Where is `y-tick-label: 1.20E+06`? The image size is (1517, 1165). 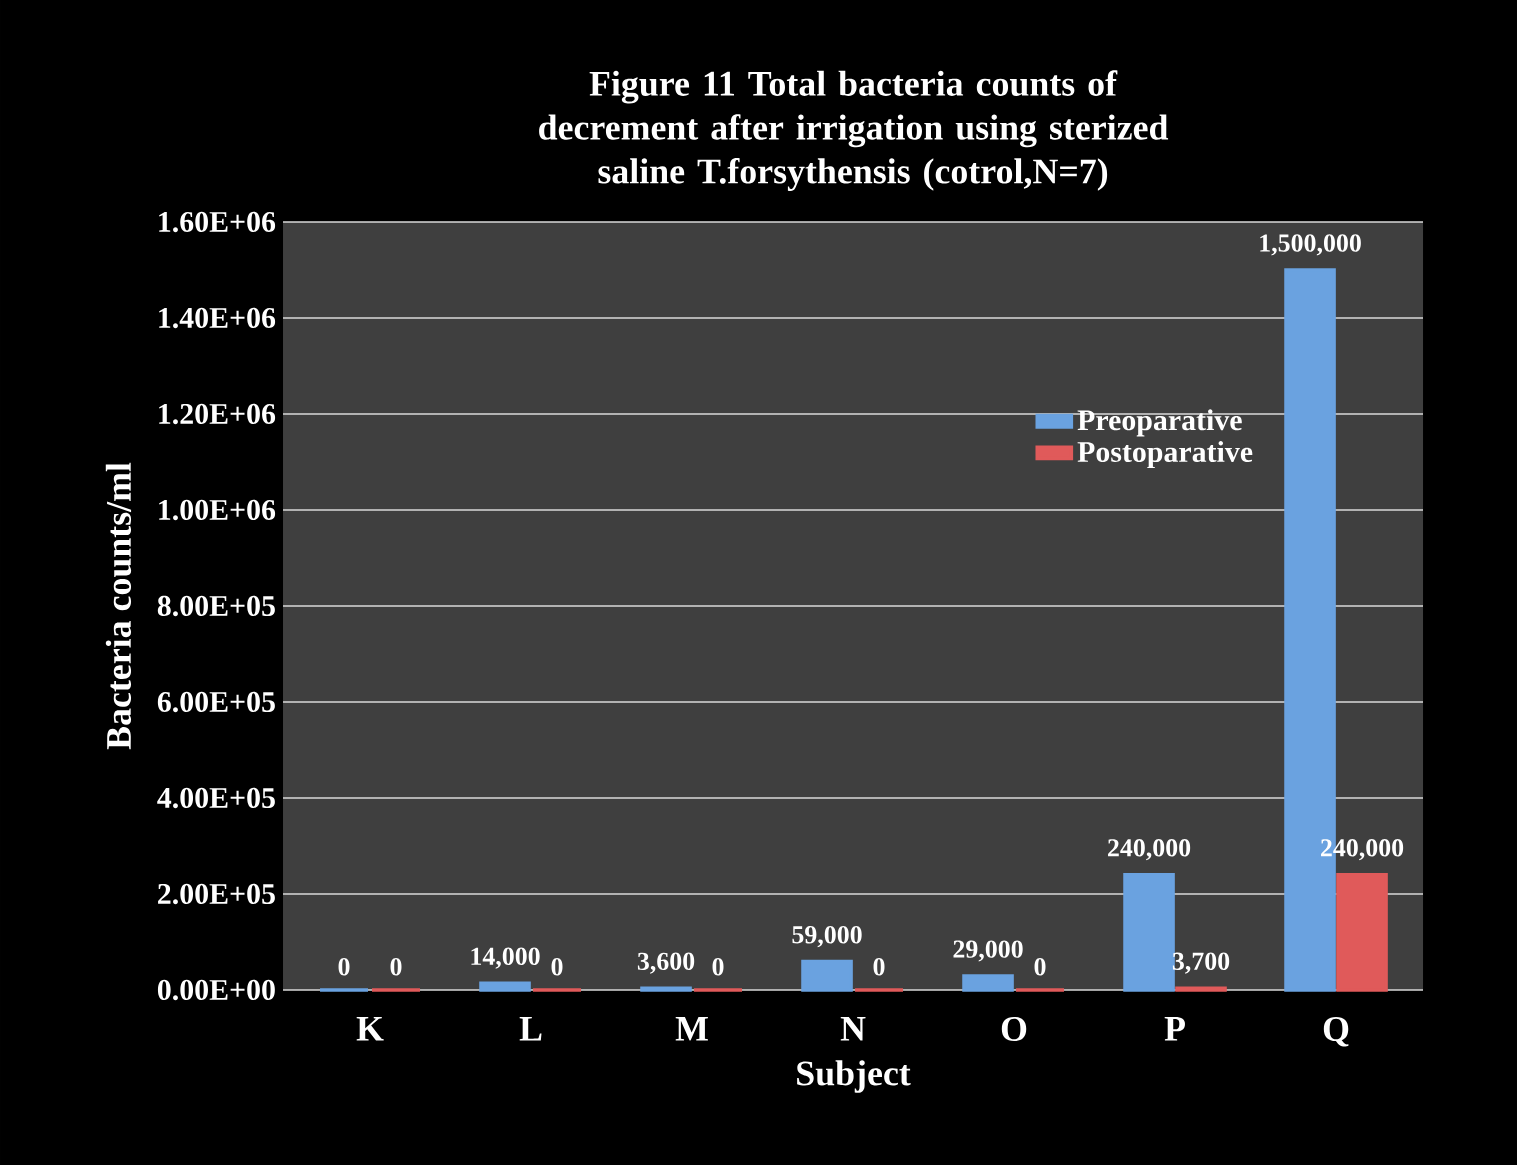 y-tick-label: 1.20E+06 is located at coordinates (217, 414).